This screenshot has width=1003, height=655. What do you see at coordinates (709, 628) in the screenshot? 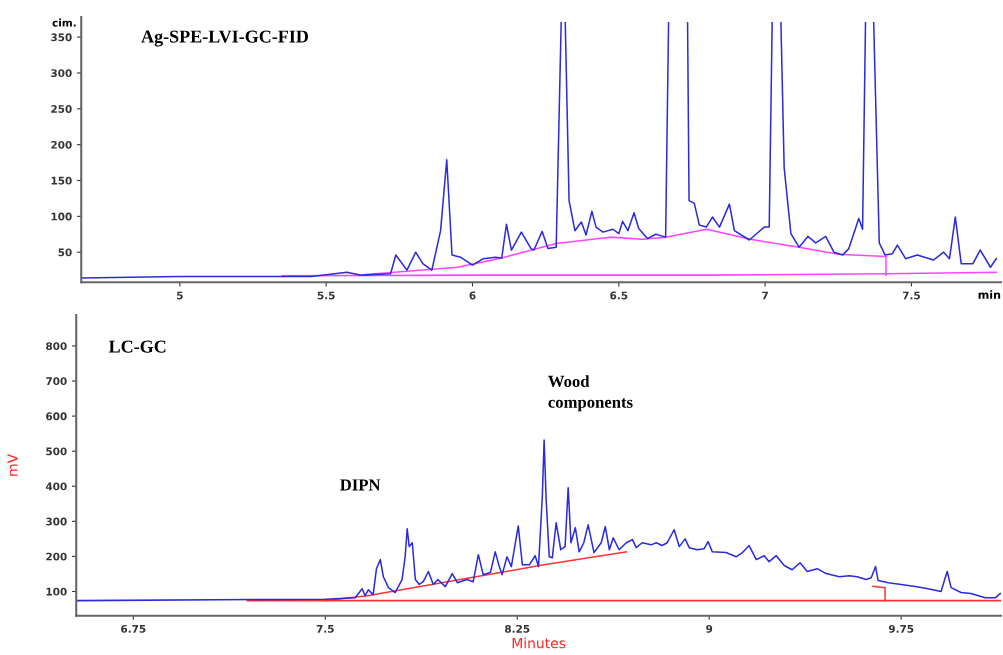
I see `x-tick-label: 9` at bounding box center [709, 628].